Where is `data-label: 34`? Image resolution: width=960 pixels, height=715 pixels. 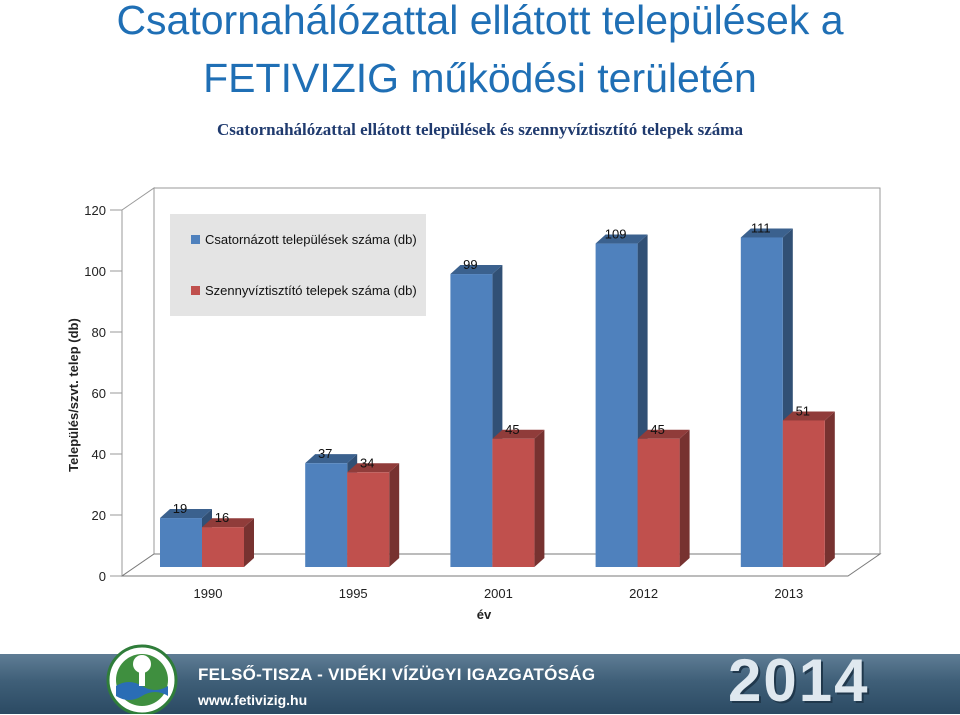 data-label: 34 is located at coordinates (367, 462).